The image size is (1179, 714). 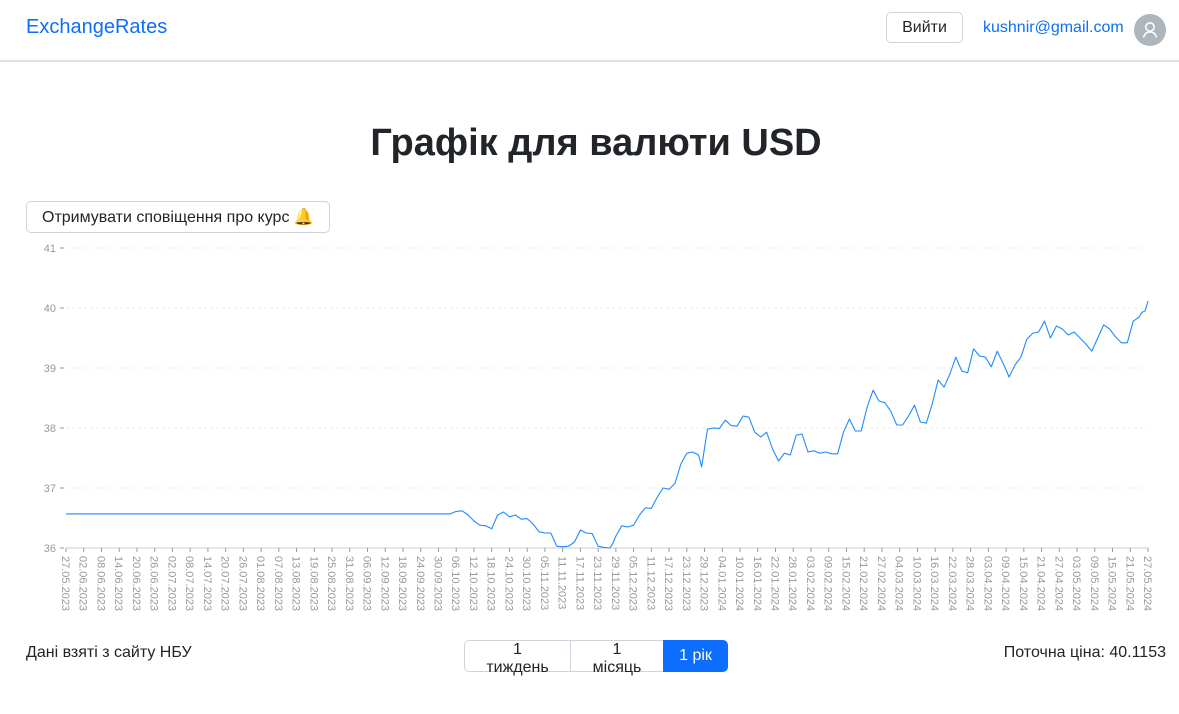 I want to click on logout-button: Вийти, so click(x=924, y=27).